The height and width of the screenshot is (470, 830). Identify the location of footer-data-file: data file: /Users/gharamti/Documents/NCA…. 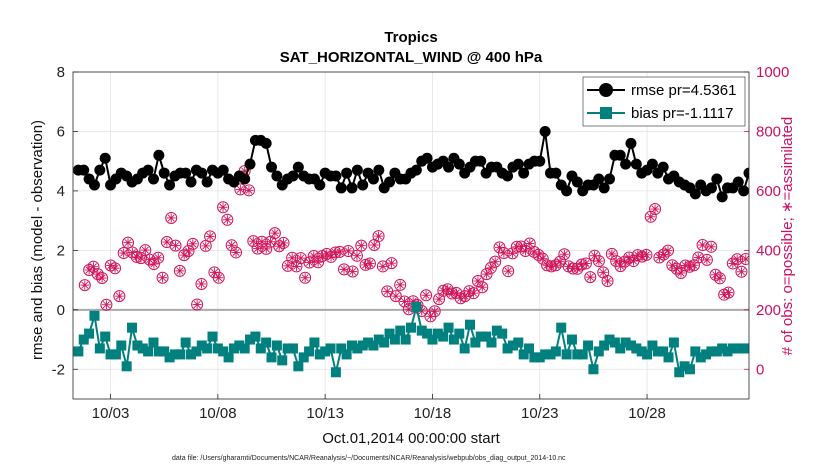
(369, 458).